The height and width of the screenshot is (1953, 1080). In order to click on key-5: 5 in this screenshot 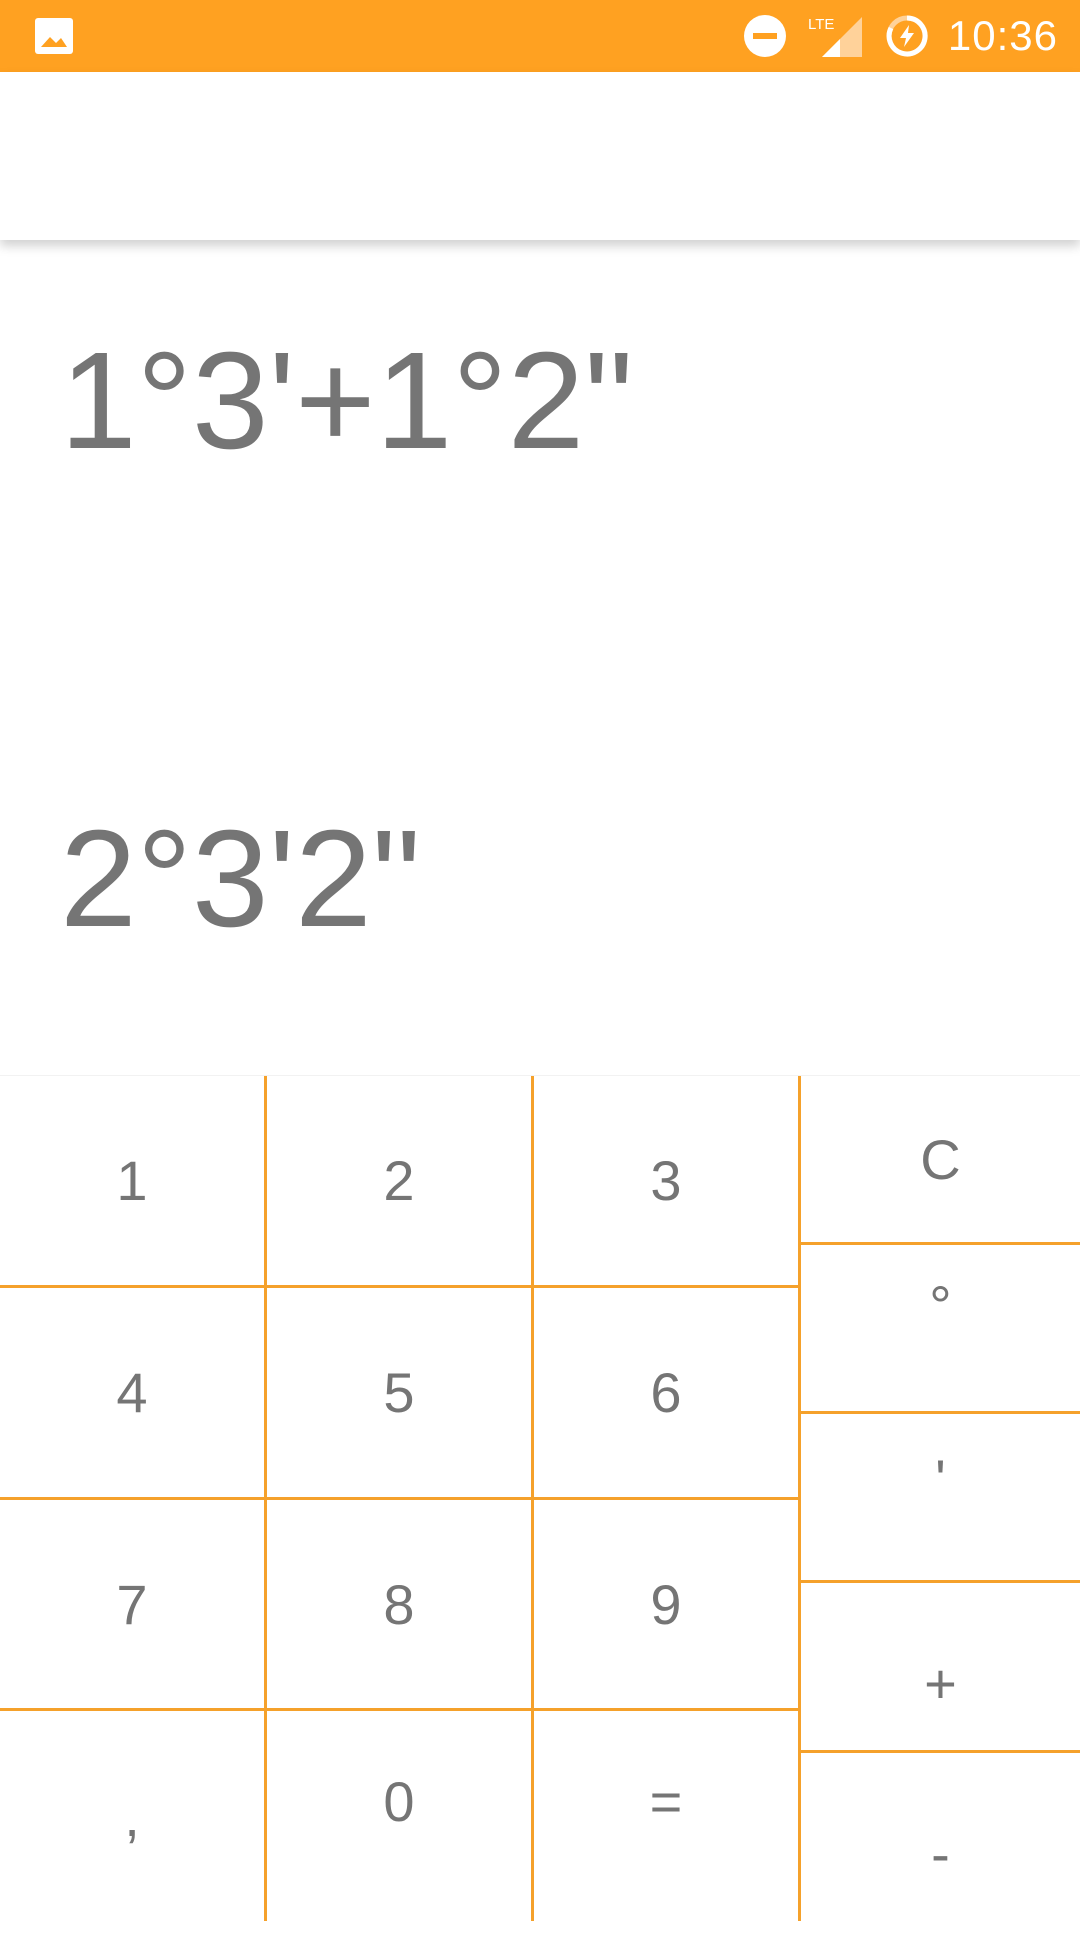, I will do `click(399, 1392)`.